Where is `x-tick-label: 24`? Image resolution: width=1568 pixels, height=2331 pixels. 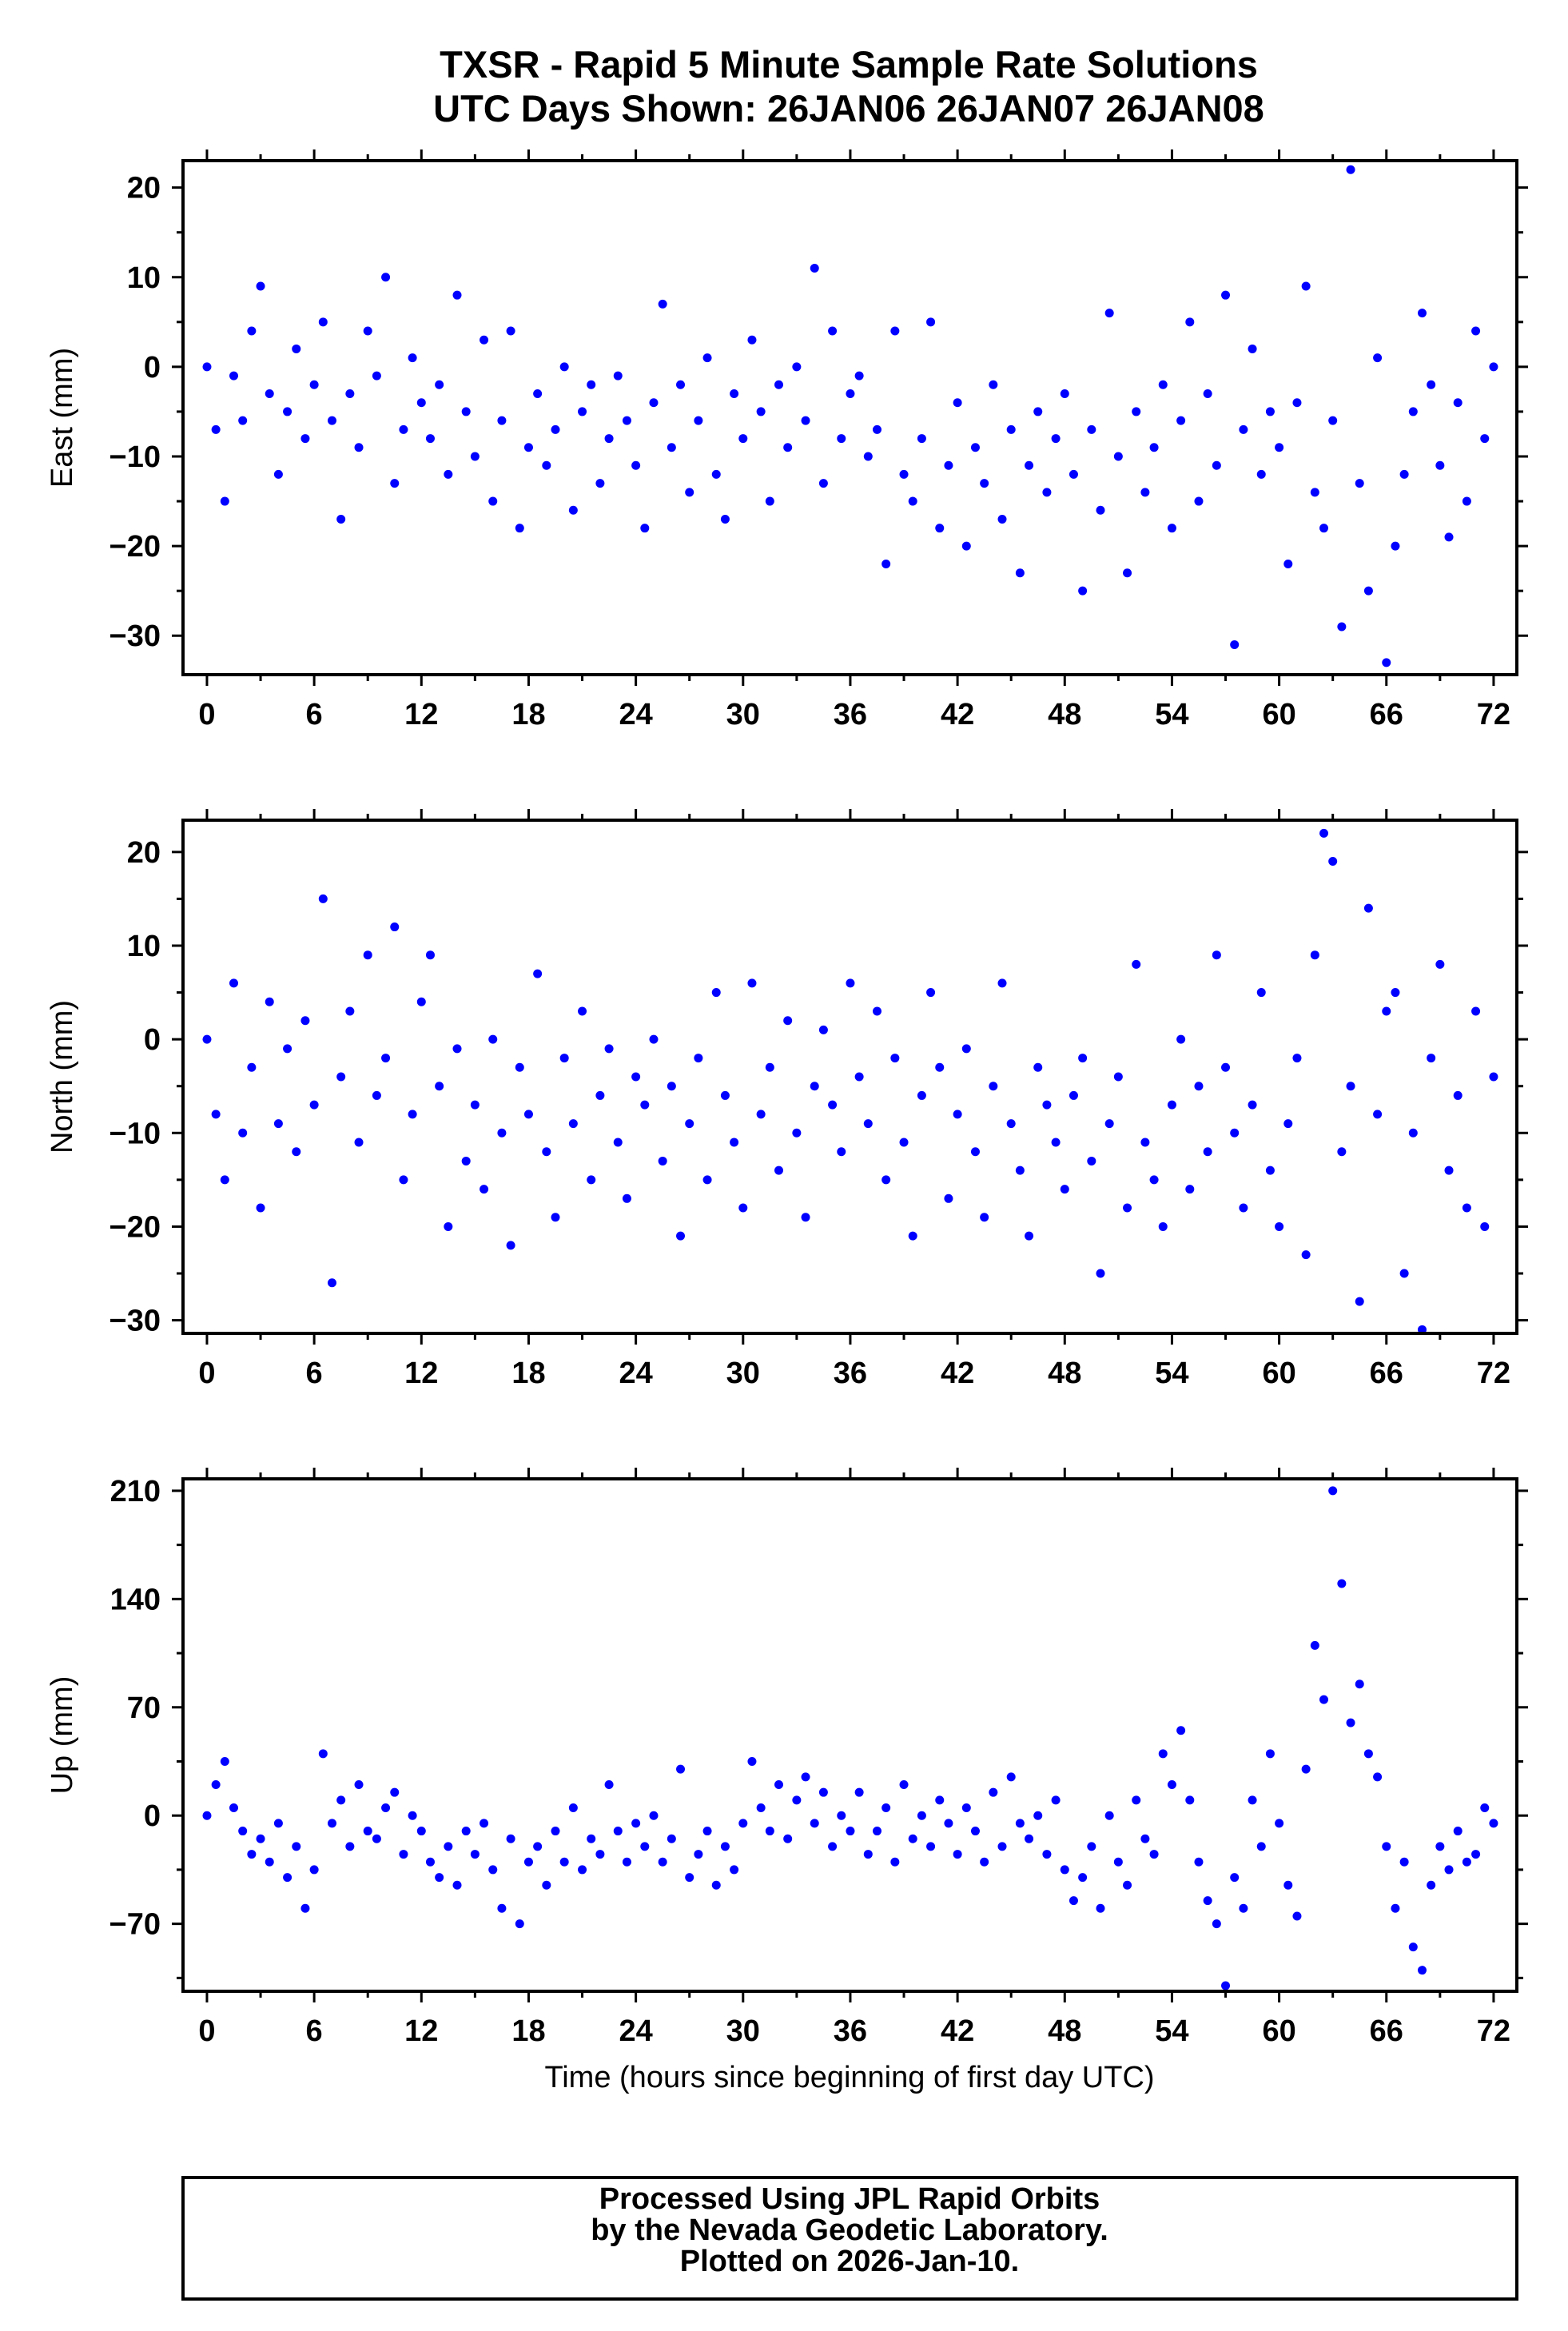 x-tick-label: 24 is located at coordinates (635, 2031).